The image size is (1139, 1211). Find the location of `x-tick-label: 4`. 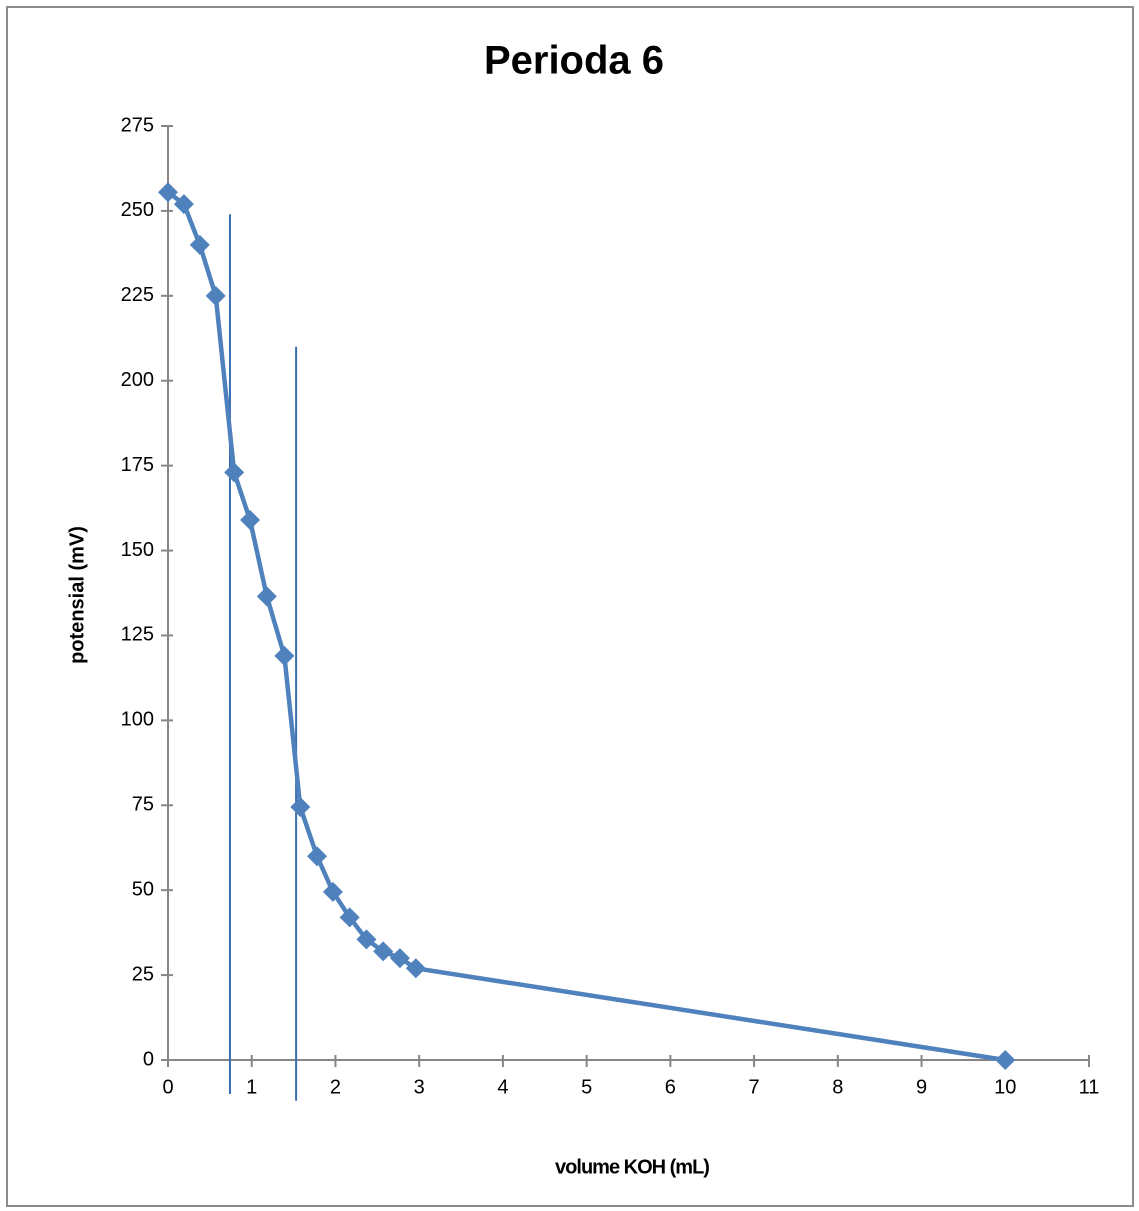

x-tick-label: 4 is located at coordinates (502, 1087).